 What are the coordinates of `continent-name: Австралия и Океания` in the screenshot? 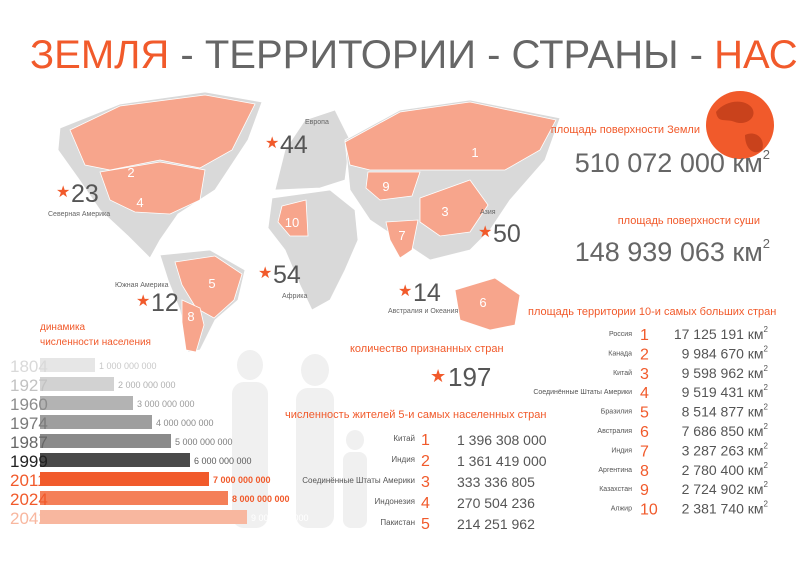 It's located at (423, 311).